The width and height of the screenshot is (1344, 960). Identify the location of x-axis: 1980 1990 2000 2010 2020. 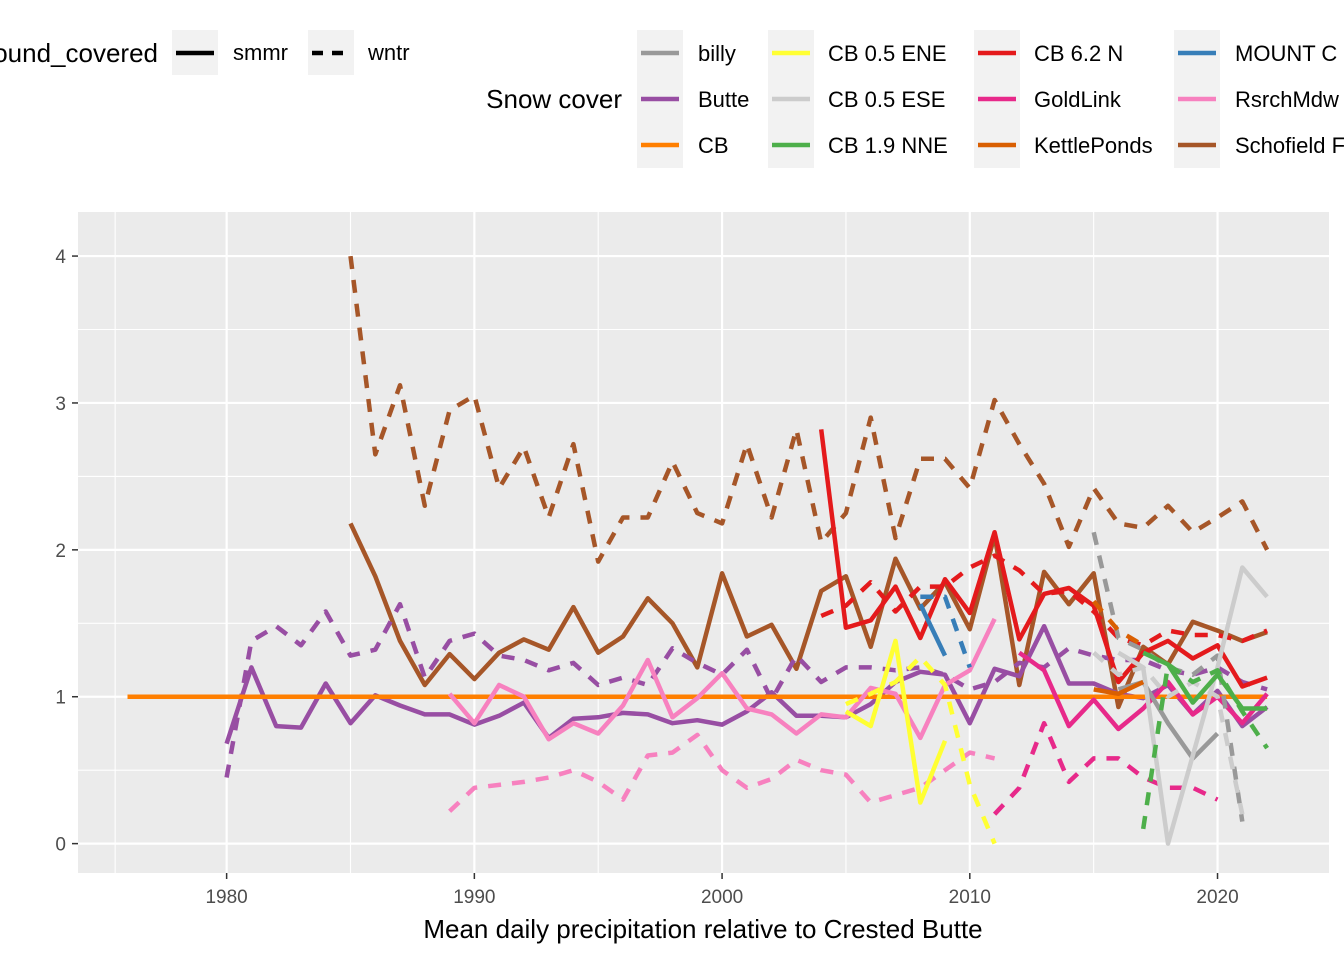
(722, 890).